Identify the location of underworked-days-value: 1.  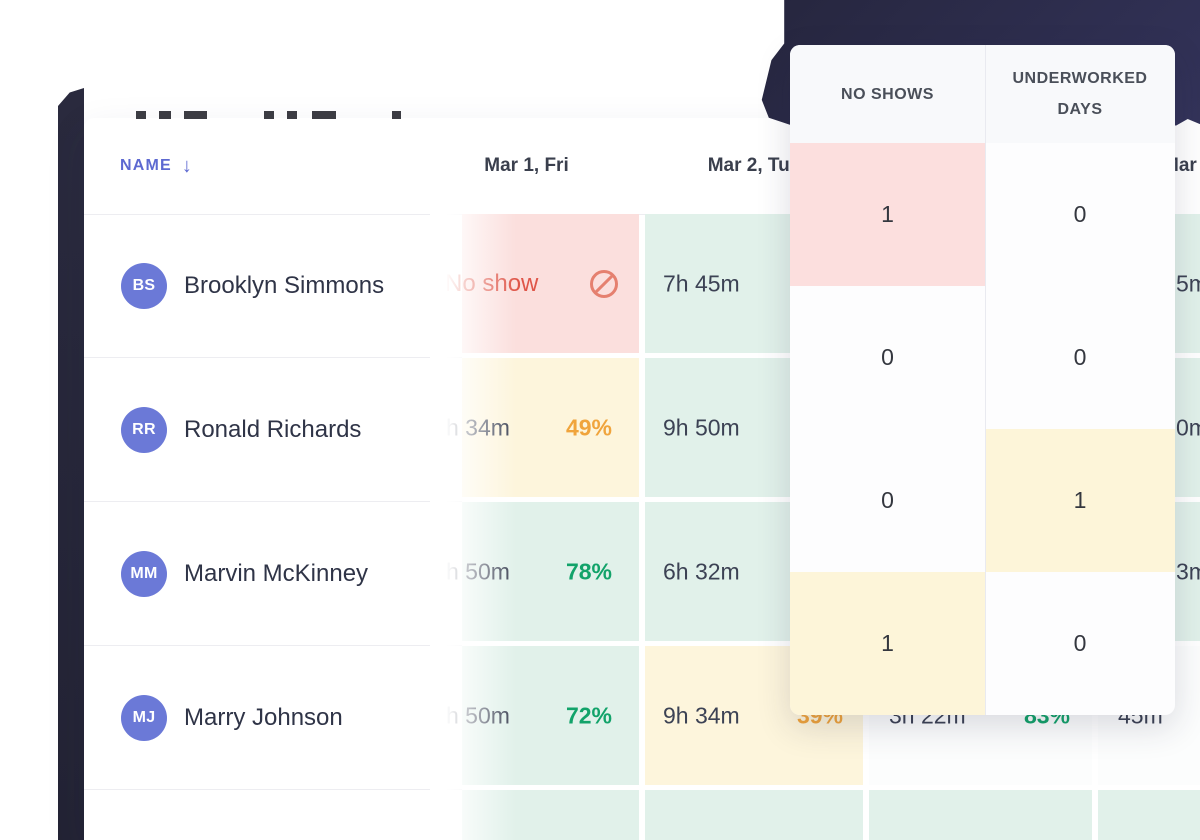
(1080, 500).